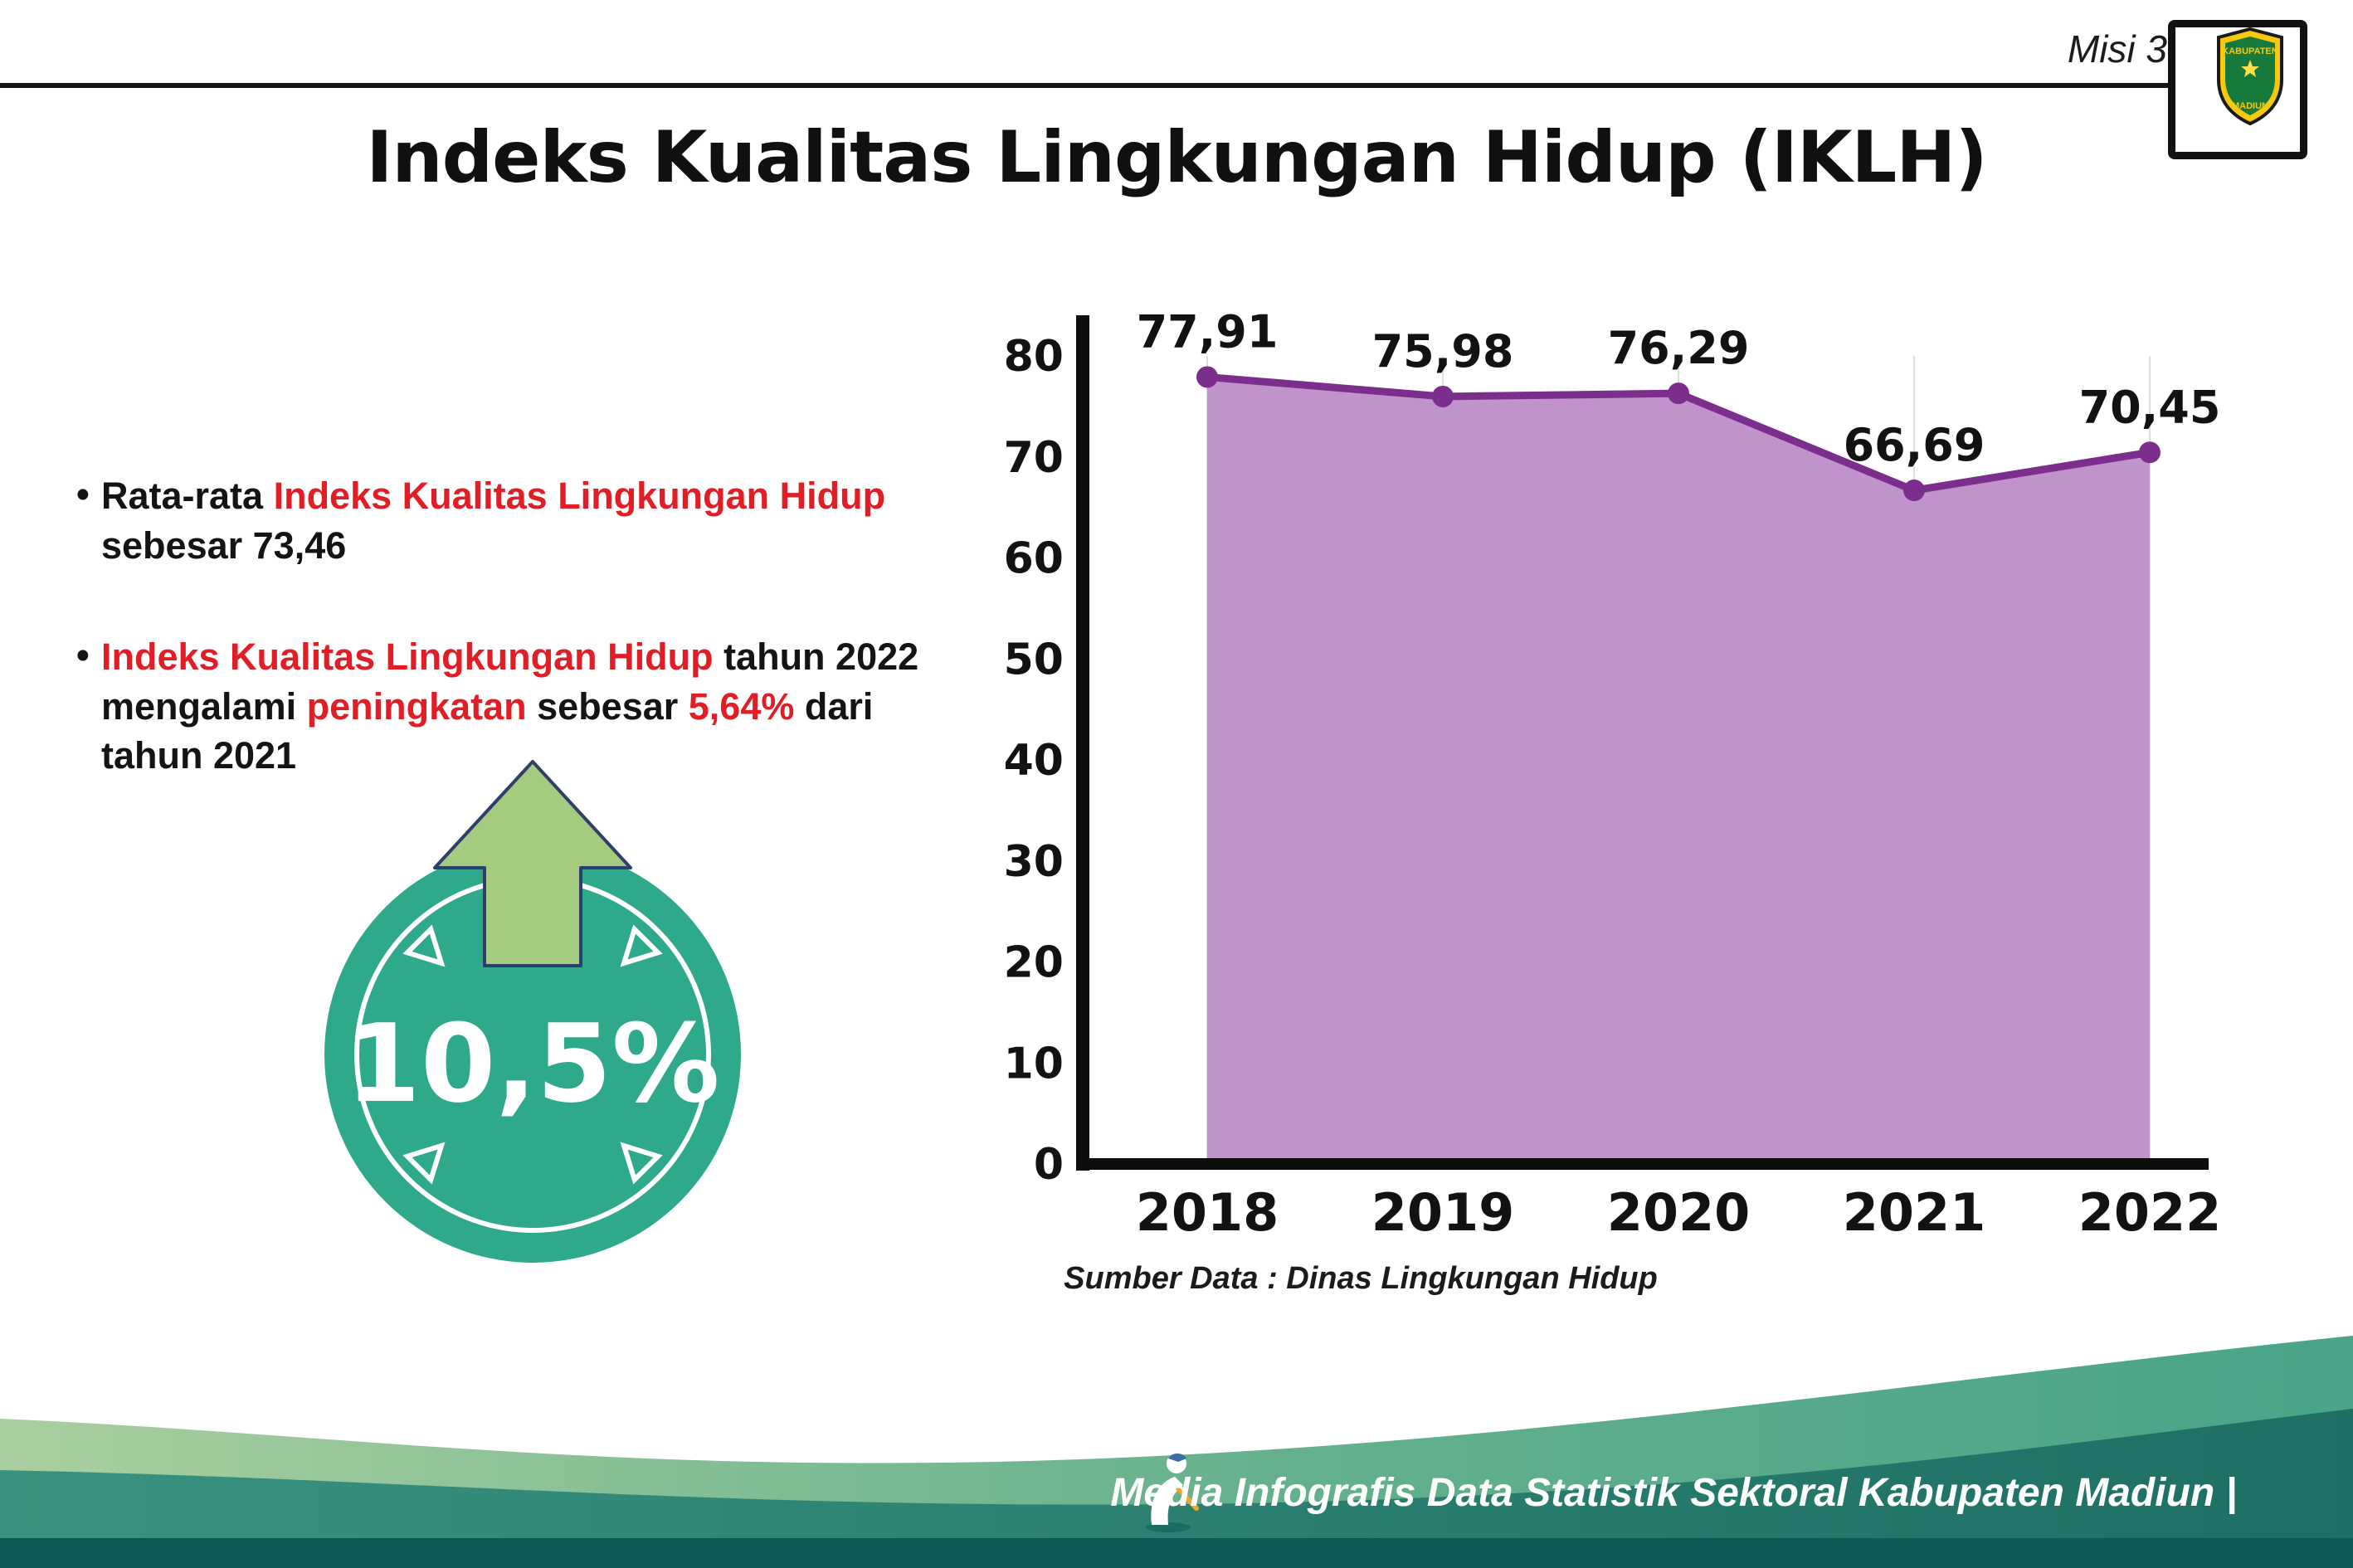 This screenshot has width=2353, height=1568. Describe the element at coordinates (1679, 1212) in the screenshot. I see `x-tick-label: 2020` at that location.